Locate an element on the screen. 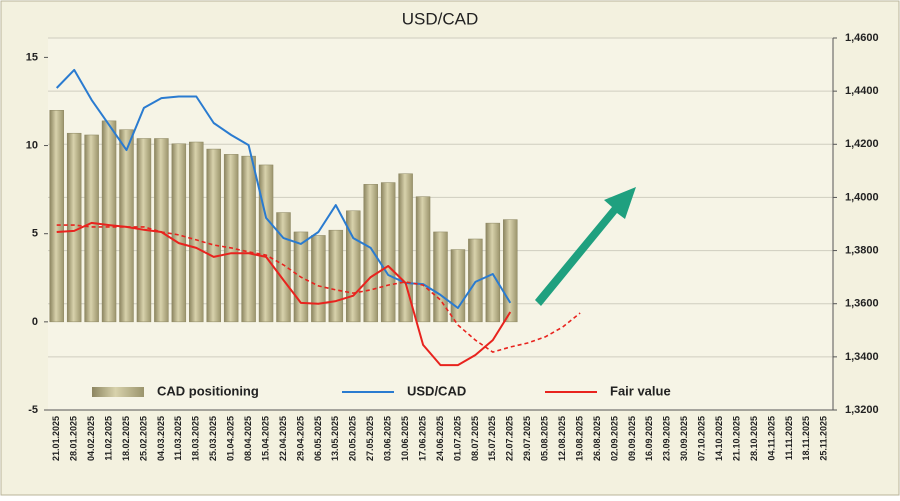 The image size is (900, 501). y2-tick-label: 1,4000 is located at coordinates (862, 197).